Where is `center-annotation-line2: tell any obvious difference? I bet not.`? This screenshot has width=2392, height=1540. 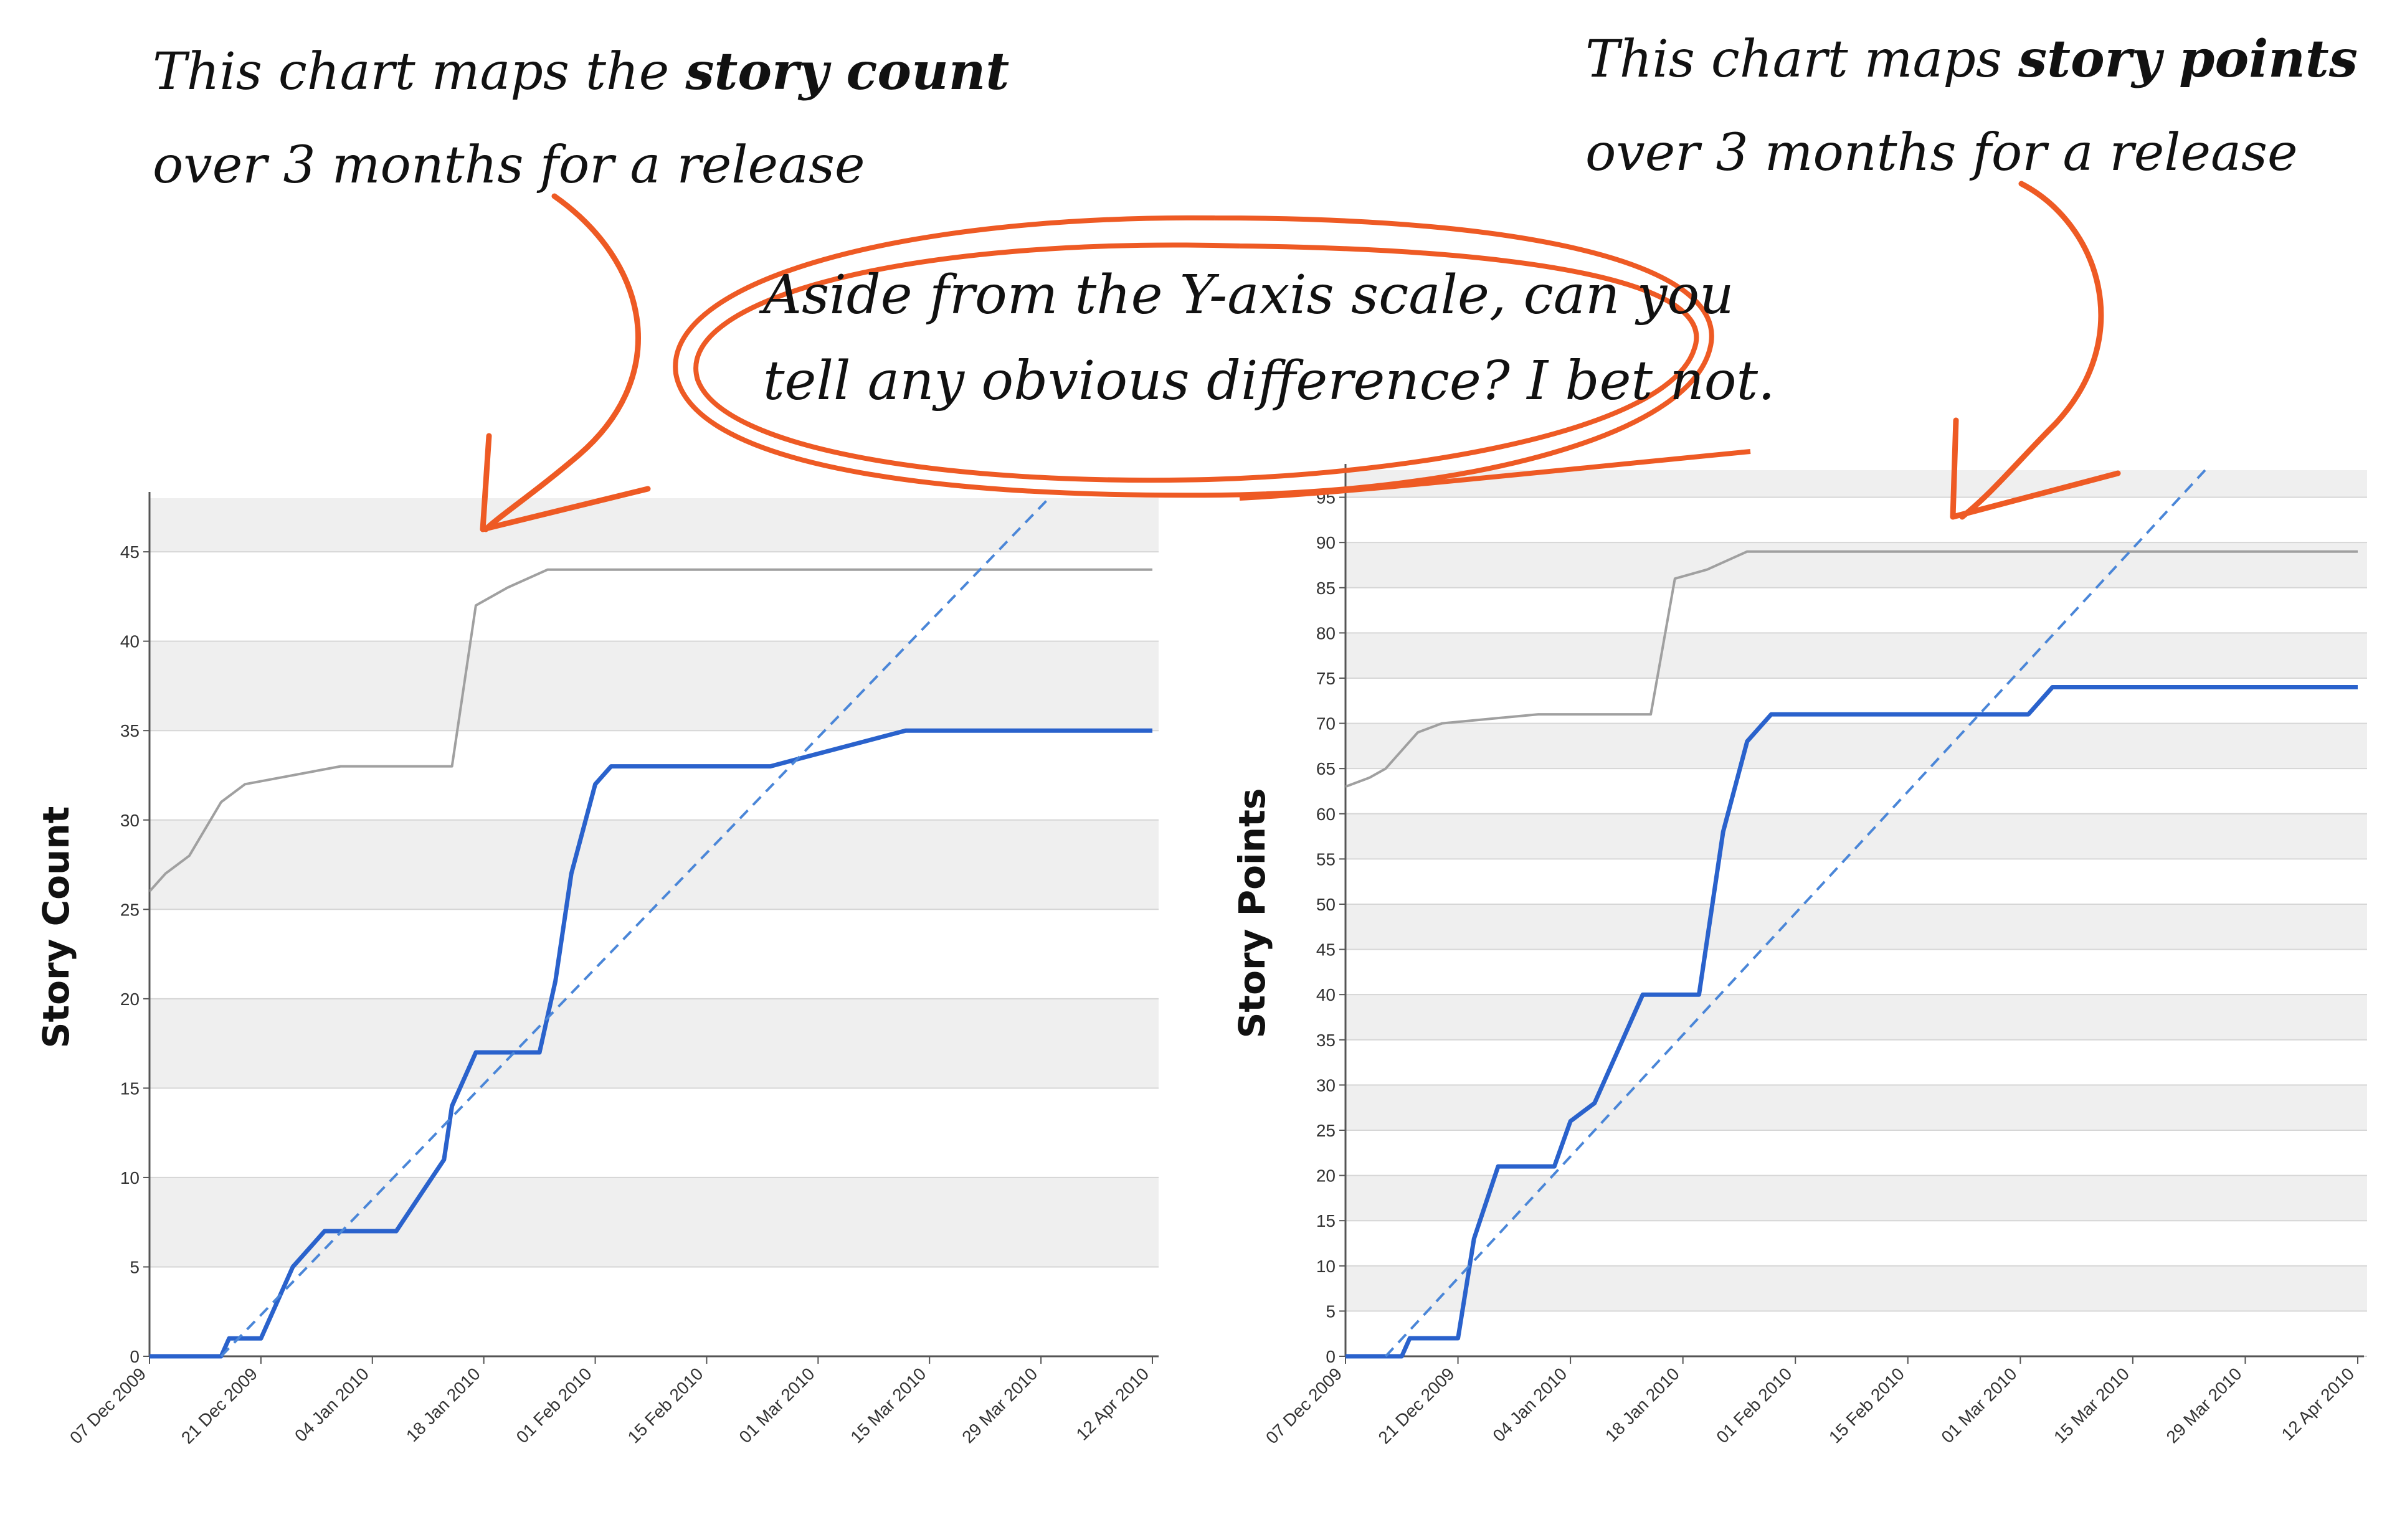 center-annotation-line2: tell any obvious difference? I bet not. is located at coordinates (1269, 381).